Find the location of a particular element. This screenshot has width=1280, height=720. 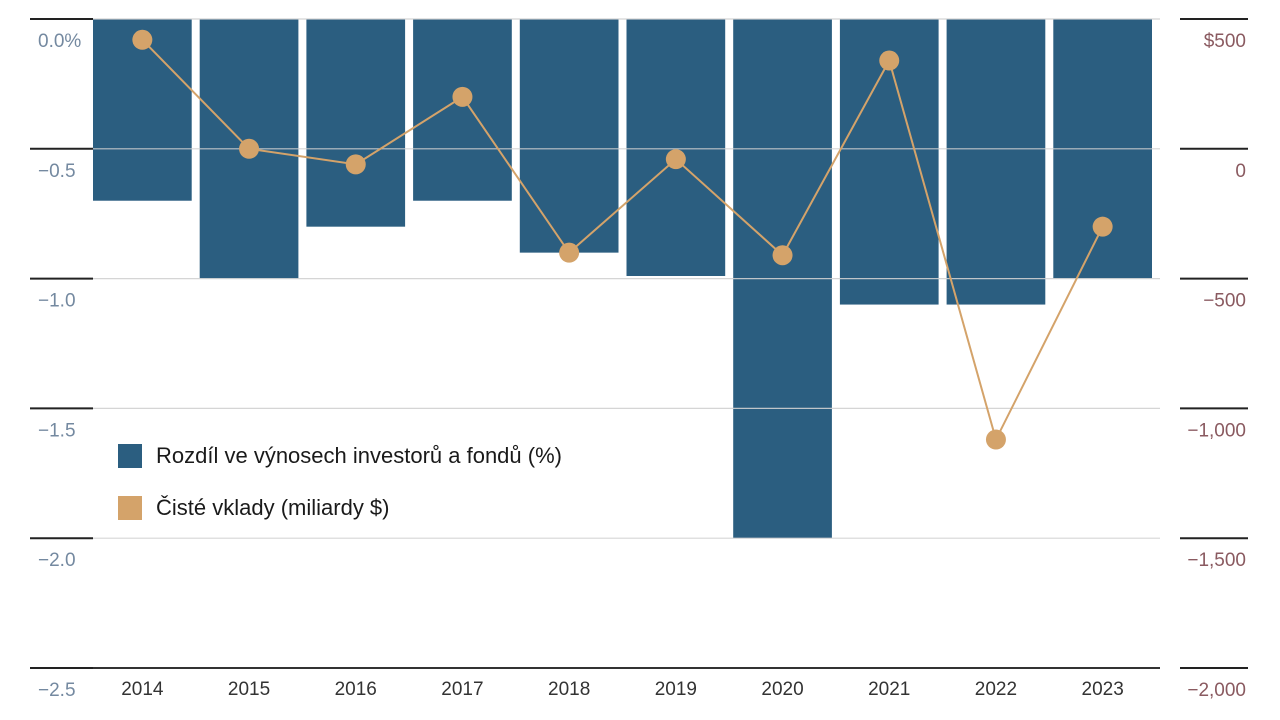

x-tick-label-2019: 2019 is located at coordinates (676, 689).